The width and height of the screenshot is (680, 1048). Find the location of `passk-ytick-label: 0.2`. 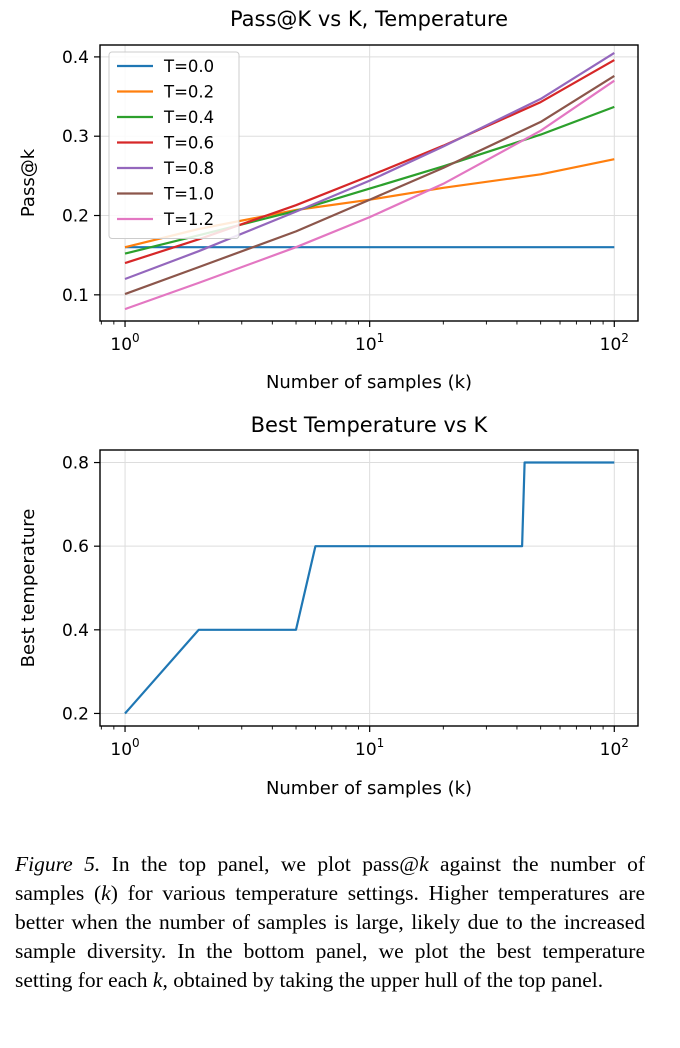

passk-ytick-label: 0.2 is located at coordinates (75, 217).